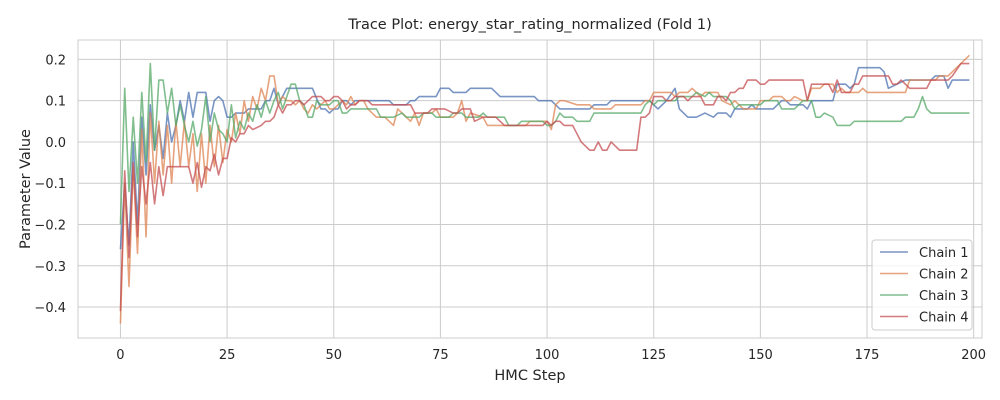 The width and height of the screenshot is (1000, 400). I want to click on x-tick-label: 125, so click(653, 355).